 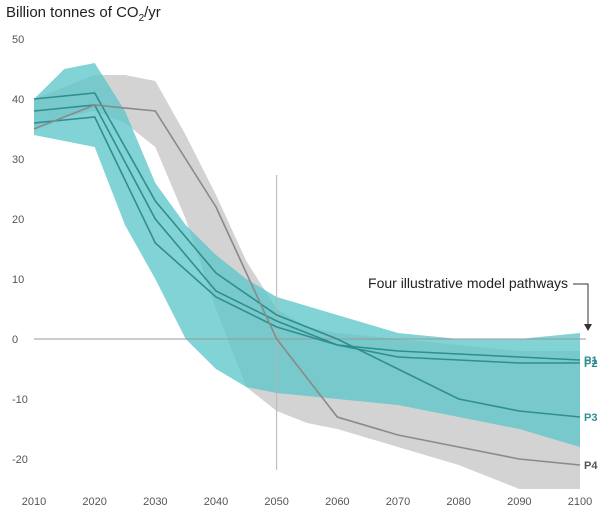 What do you see at coordinates (141, 18) in the screenshot?
I see `y-axis-title-subscript: 2` at bounding box center [141, 18].